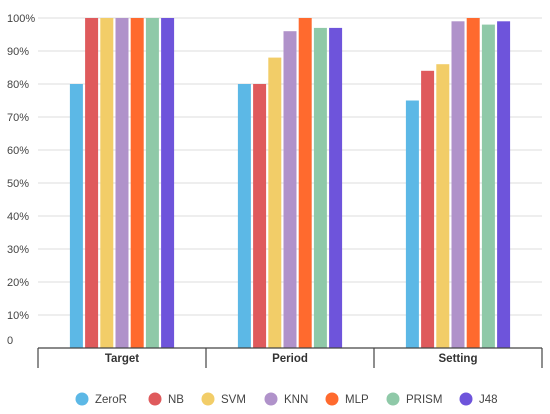  What do you see at coordinates (18, 118) in the screenshot?
I see `y-tick-label: 70%` at bounding box center [18, 118].